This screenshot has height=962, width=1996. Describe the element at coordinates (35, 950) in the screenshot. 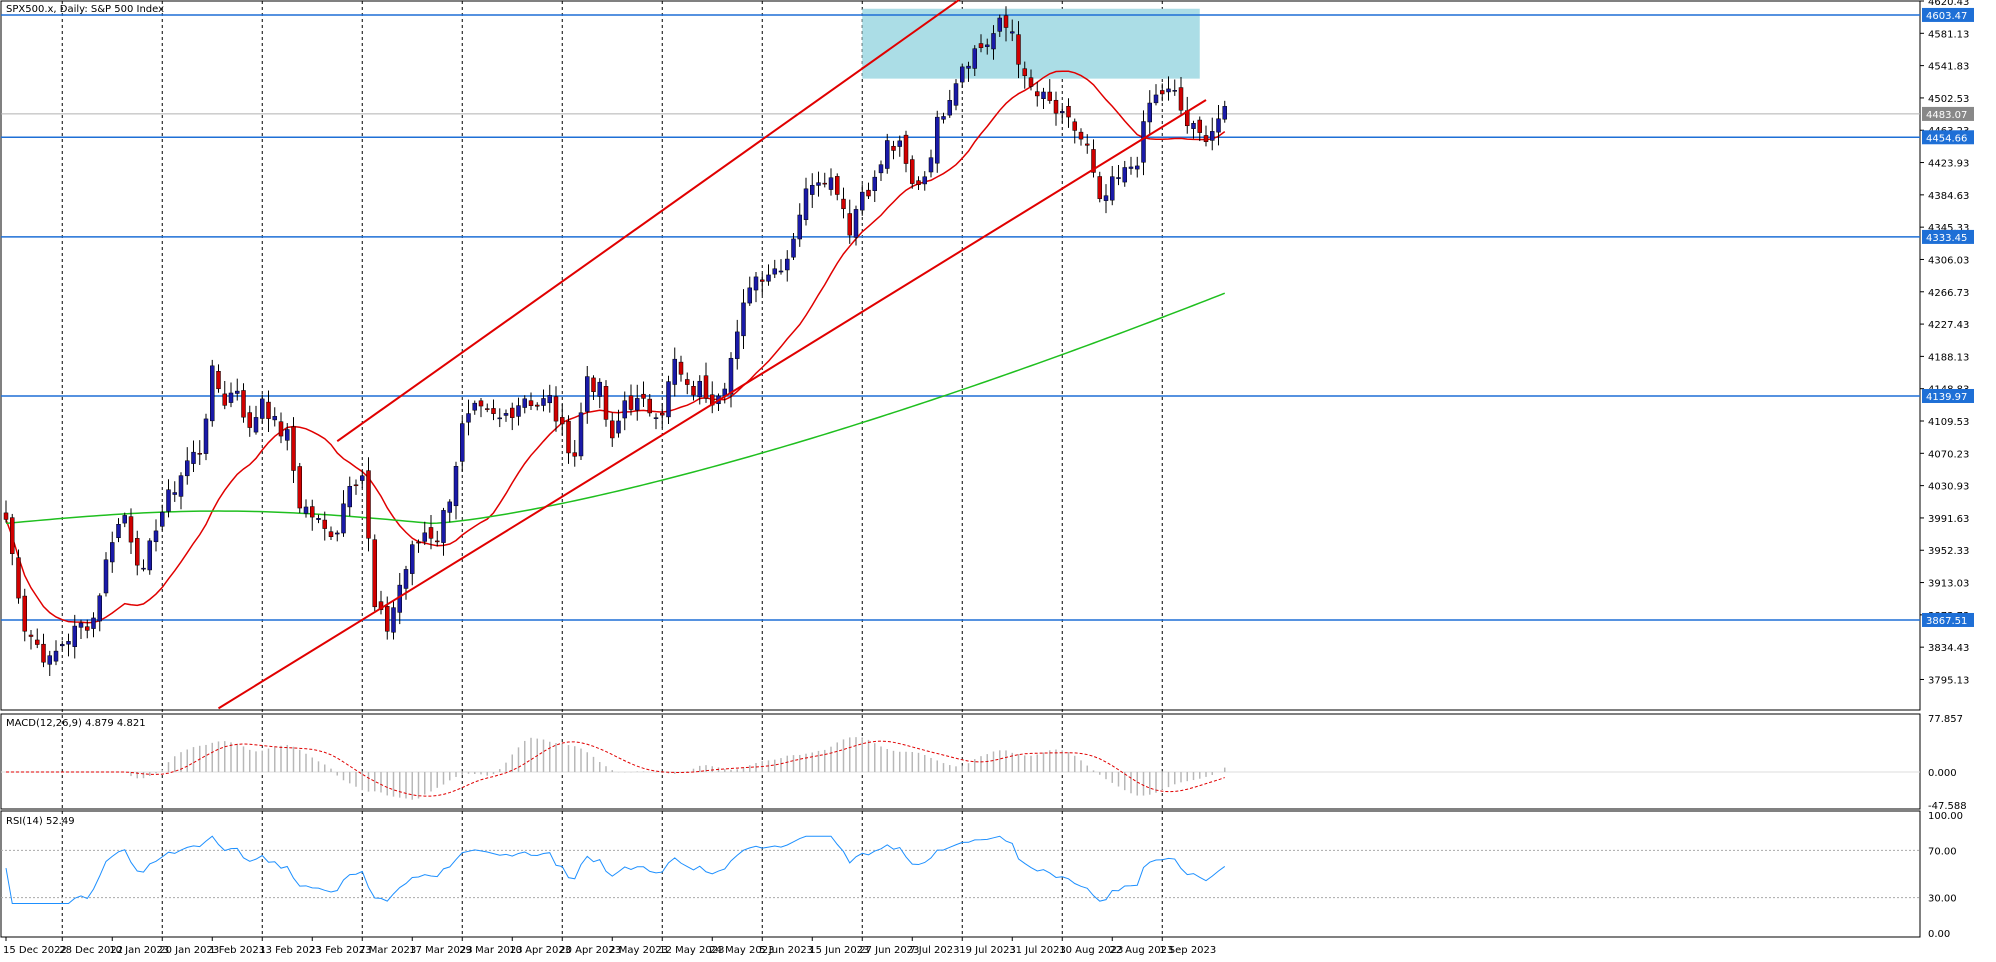

I see `time-tick-label: 15 Dec 2022` at that location.